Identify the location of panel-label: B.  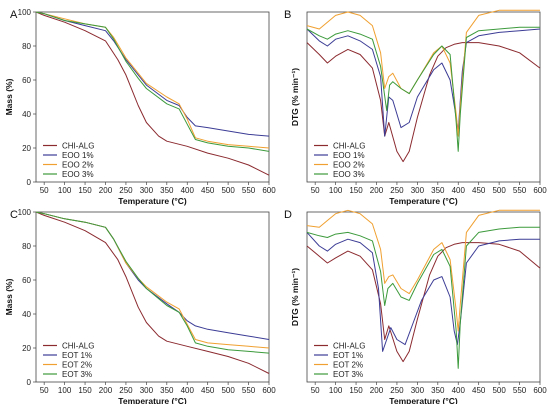
(287, 15).